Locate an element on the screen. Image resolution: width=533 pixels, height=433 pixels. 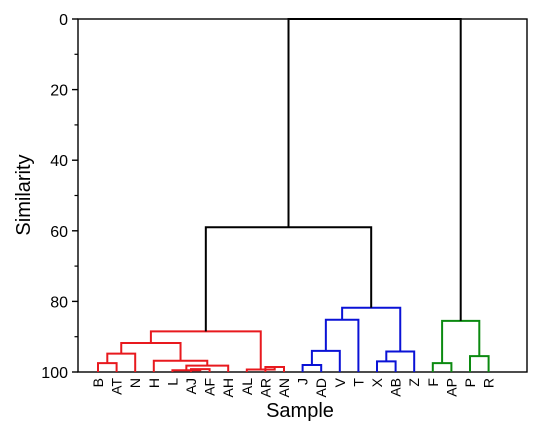
leaf-label: AD is located at coordinates (321, 387).